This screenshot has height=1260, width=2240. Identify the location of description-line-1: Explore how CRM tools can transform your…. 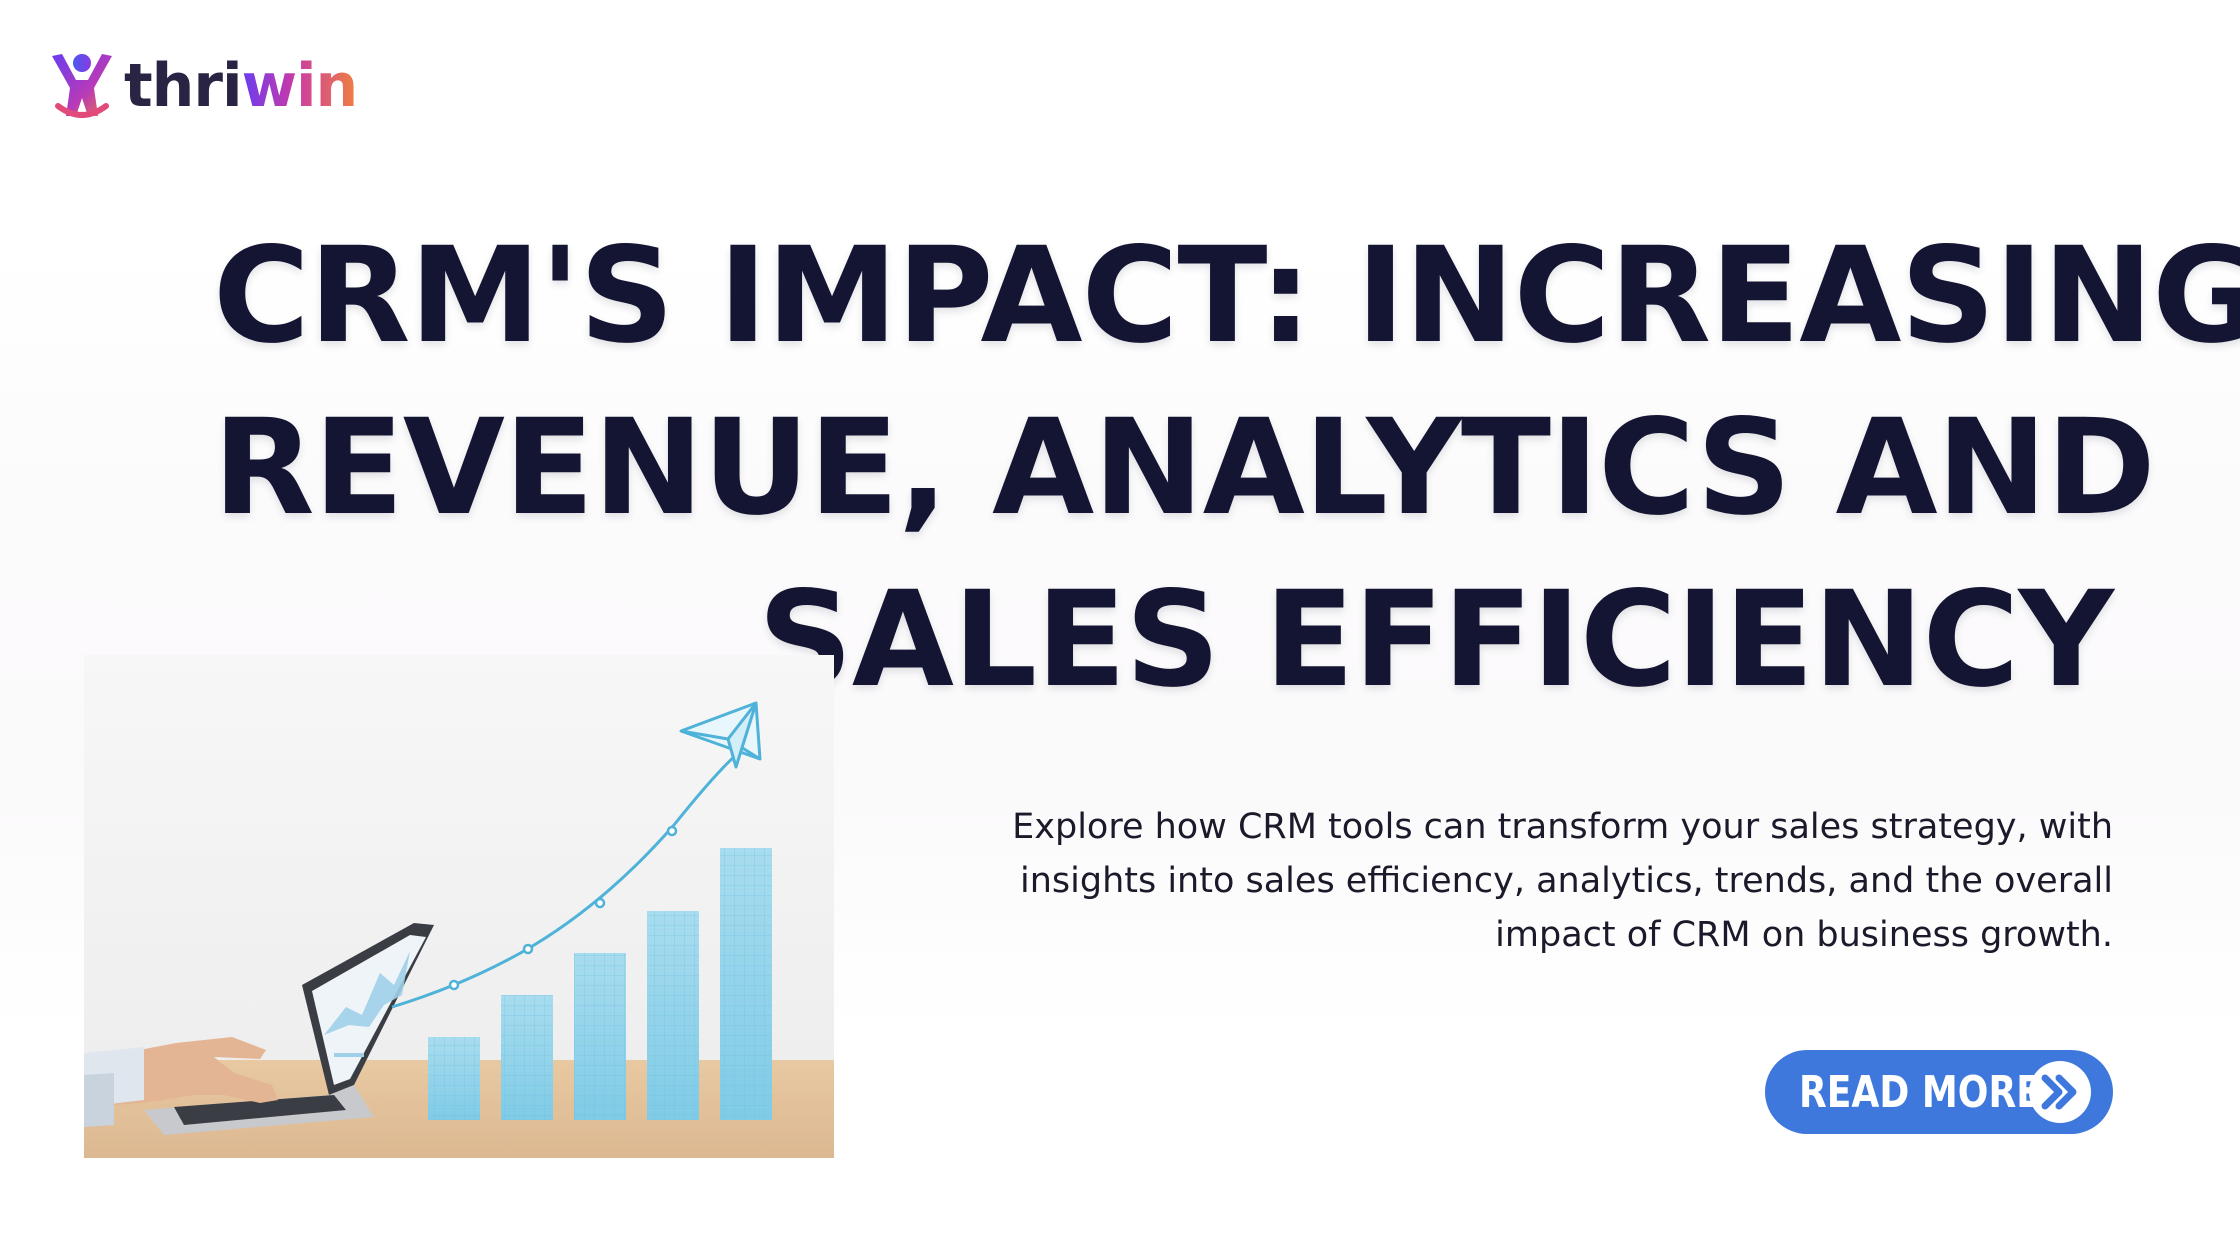
(1562, 827).